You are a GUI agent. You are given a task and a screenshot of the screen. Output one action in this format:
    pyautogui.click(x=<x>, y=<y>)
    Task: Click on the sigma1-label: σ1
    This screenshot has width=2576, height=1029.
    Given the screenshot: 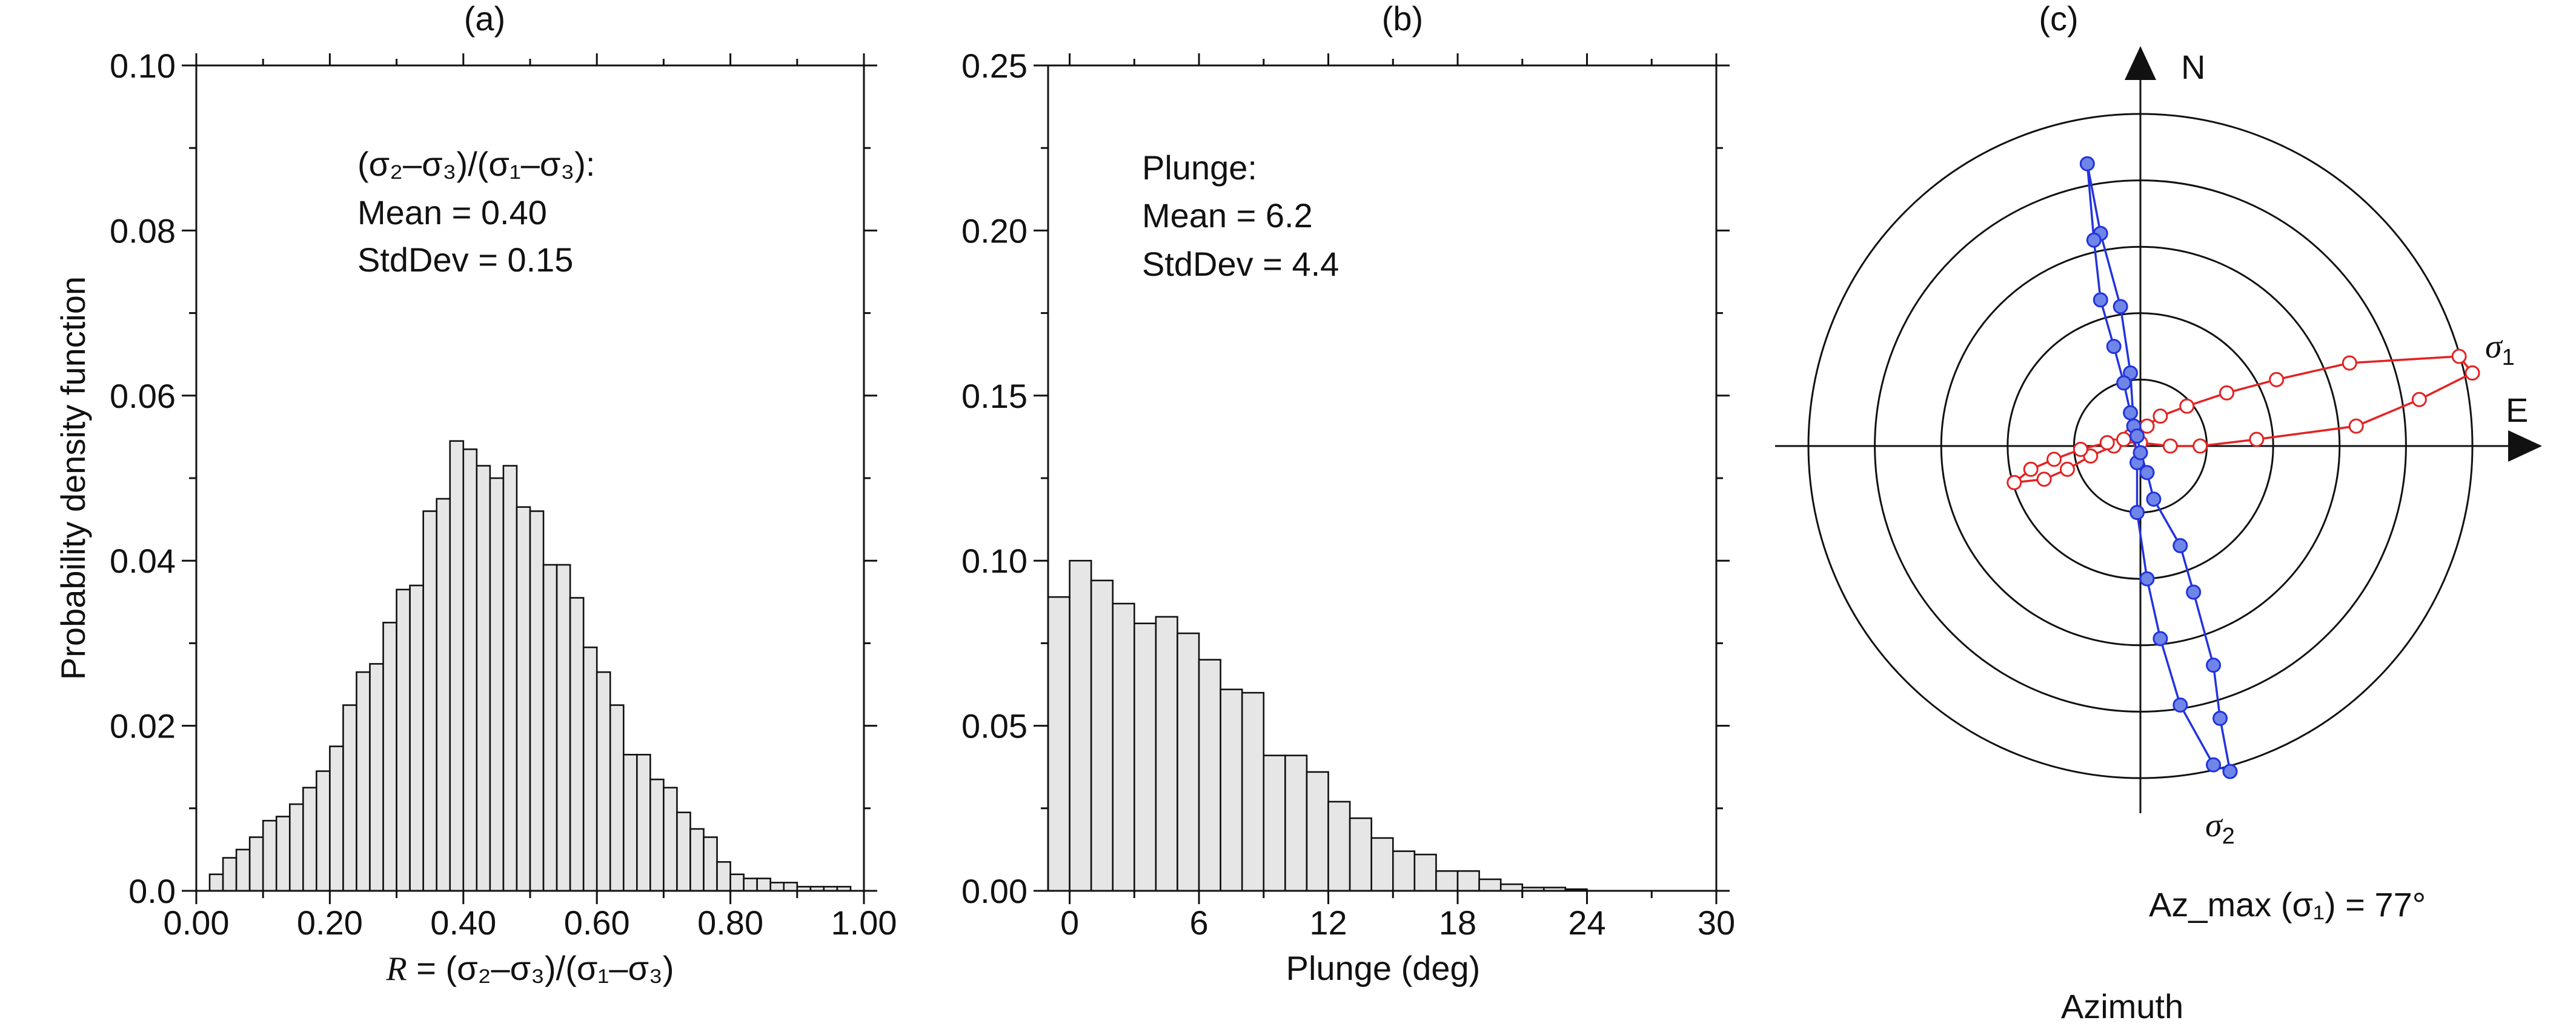 What is the action you would take?
    pyautogui.click(x=2500, y=349)
    